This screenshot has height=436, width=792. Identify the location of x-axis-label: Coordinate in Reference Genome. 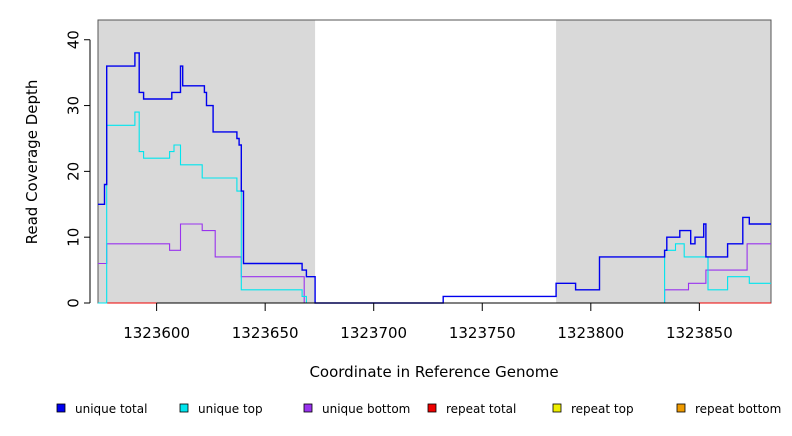
(433, 372).